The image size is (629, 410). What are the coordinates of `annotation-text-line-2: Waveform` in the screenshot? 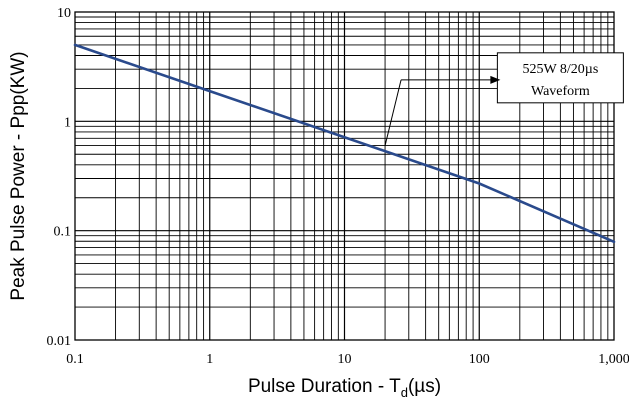 It's located at (560, 91).